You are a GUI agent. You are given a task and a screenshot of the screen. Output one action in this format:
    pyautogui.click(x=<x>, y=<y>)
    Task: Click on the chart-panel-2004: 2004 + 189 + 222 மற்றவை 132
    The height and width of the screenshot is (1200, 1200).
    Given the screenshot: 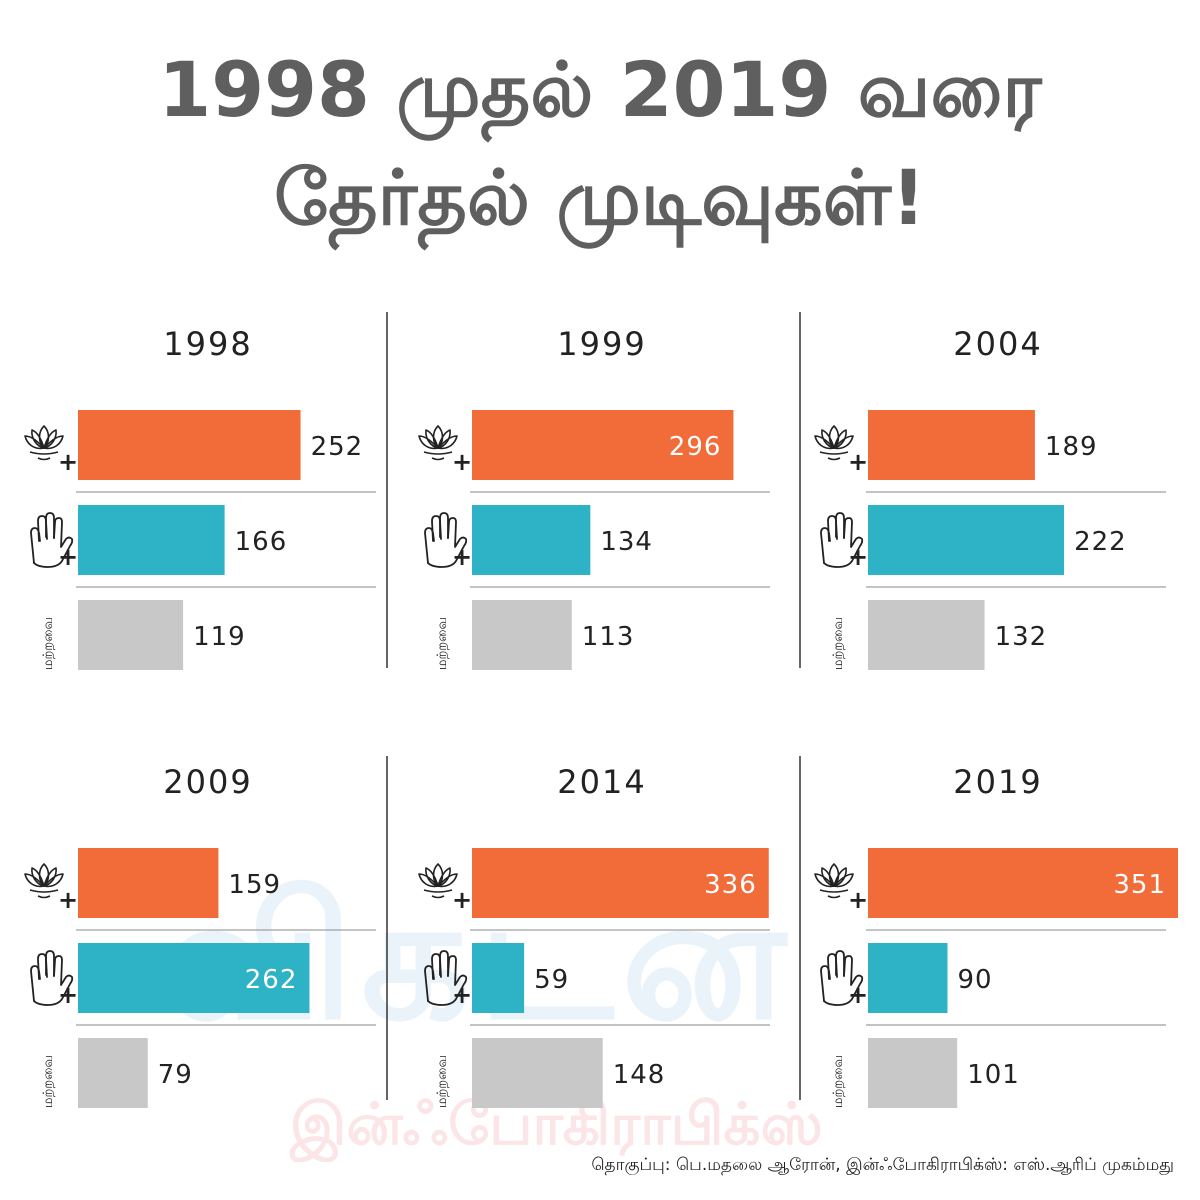 What is the action you would take?
    pyautogui.click(x=990, y=497)
    